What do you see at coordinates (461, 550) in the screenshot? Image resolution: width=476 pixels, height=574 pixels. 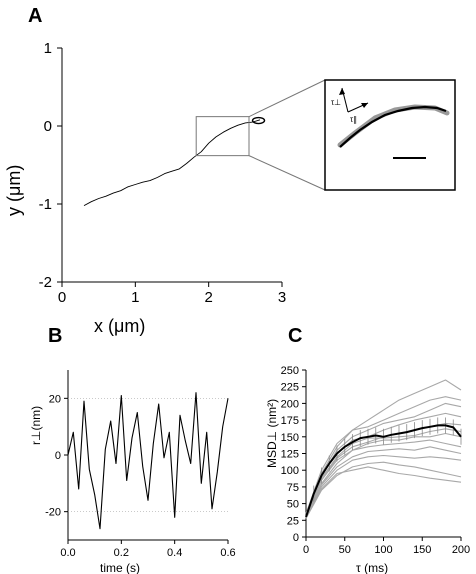 I see `panel-c-x-tick-label: 200` at bounding box center [461, 550].